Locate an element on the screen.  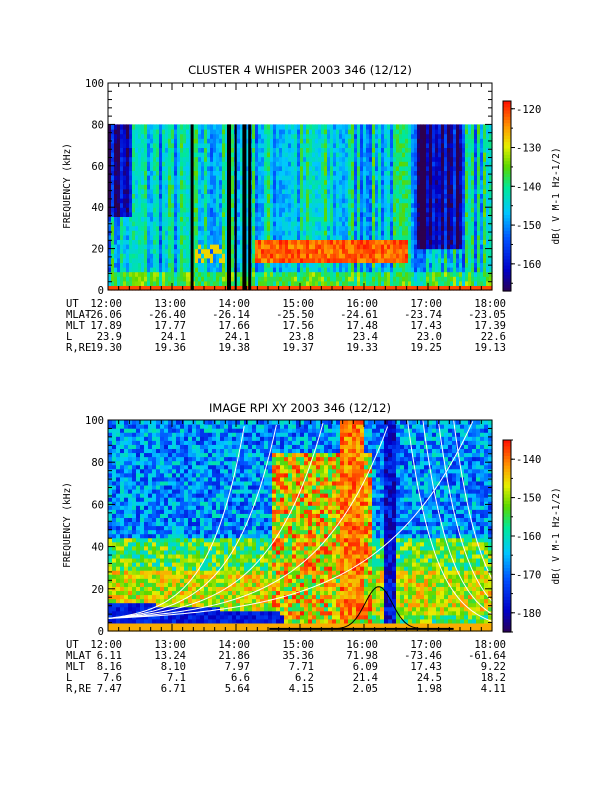
y-tick-label: 0 is located at coordinates (101, 291).